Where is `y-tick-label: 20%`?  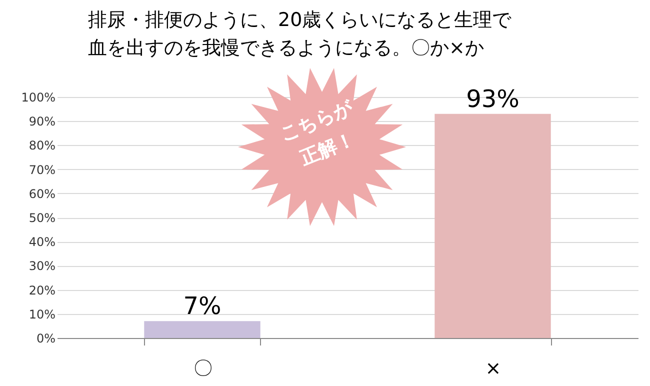
y-tick-label: 20% is located at coordinates (42, 290).